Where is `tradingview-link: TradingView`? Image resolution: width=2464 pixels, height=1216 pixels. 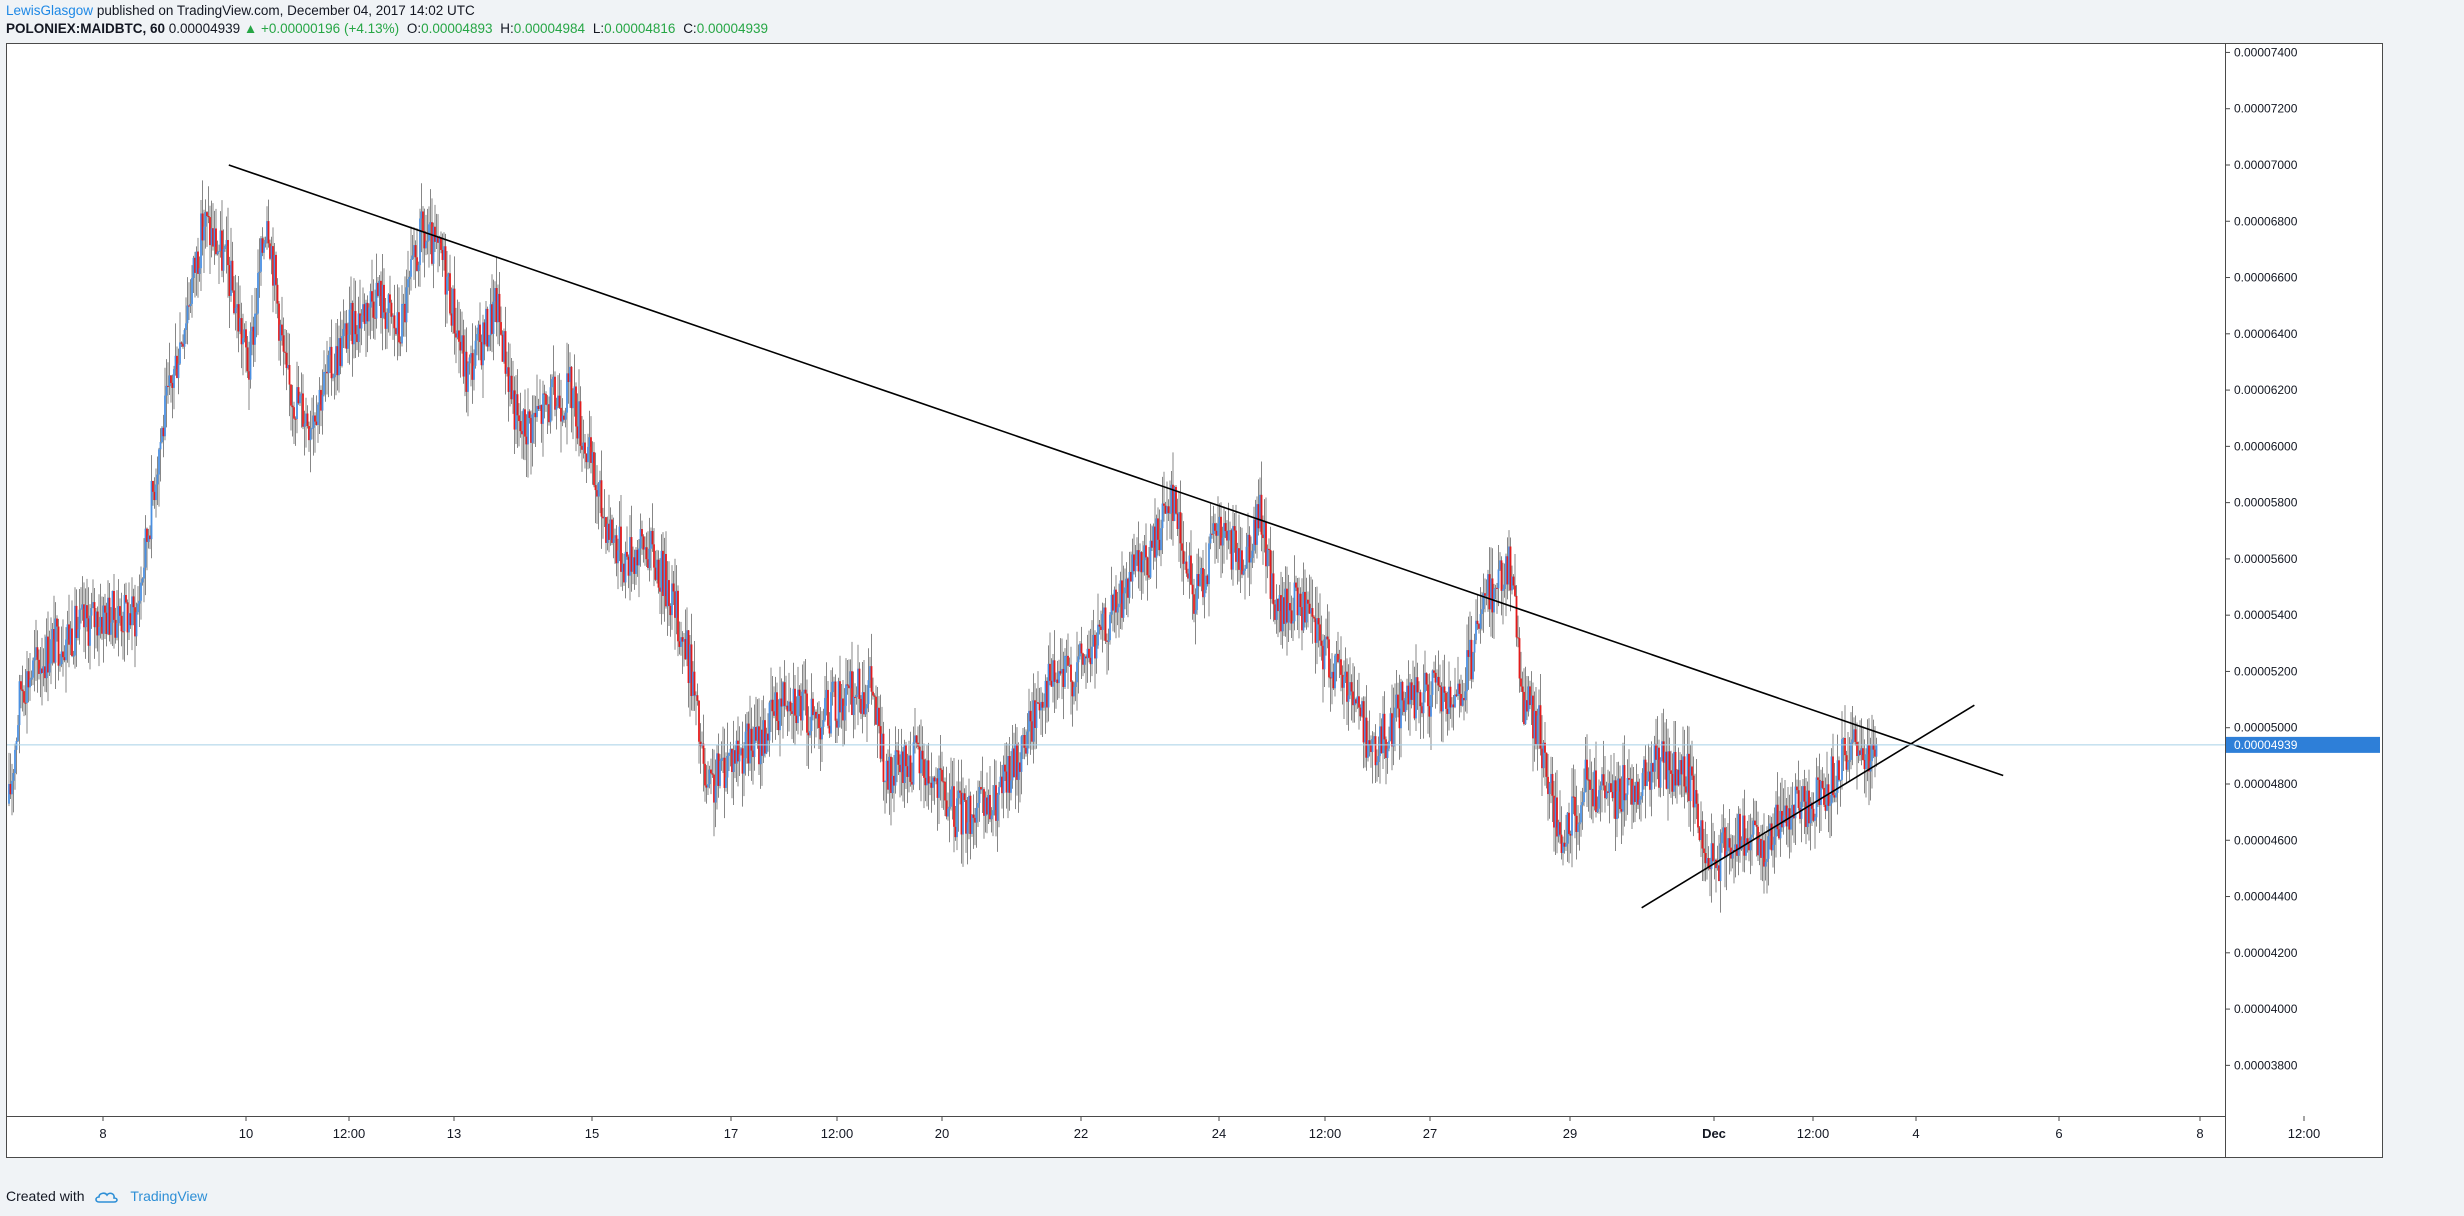 tradingview-link: TradingView is located at coordinates (169, 1196).